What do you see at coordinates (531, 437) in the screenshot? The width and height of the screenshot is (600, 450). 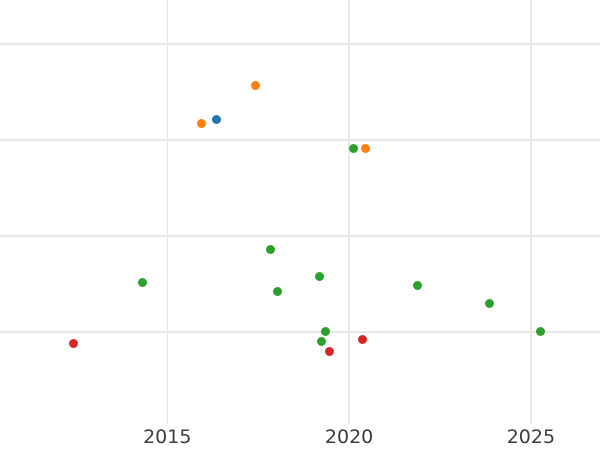 I see `x-tick-label: 2025` at bounding box center [531, 437].